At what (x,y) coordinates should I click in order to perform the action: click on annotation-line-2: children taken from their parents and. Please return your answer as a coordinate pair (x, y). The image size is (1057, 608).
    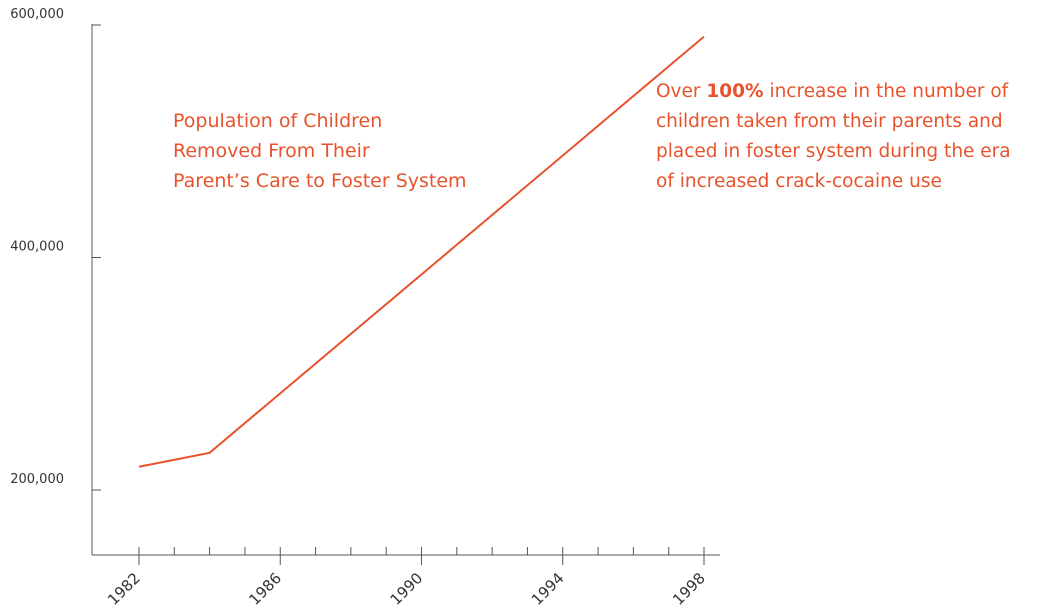
    Looking at the image, I should click on (829, 121).